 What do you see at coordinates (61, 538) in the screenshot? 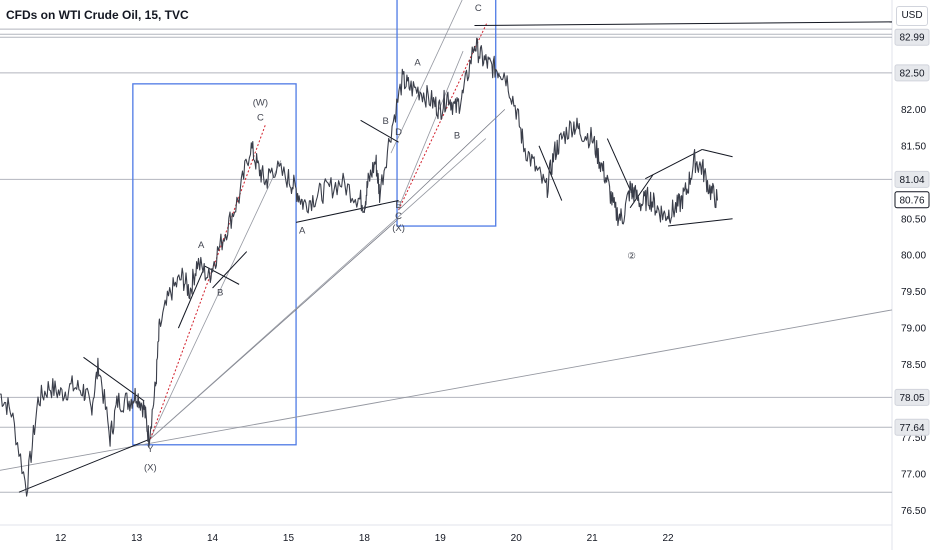
I see `x-tick-label: 12` at bounding box center [61, 538].